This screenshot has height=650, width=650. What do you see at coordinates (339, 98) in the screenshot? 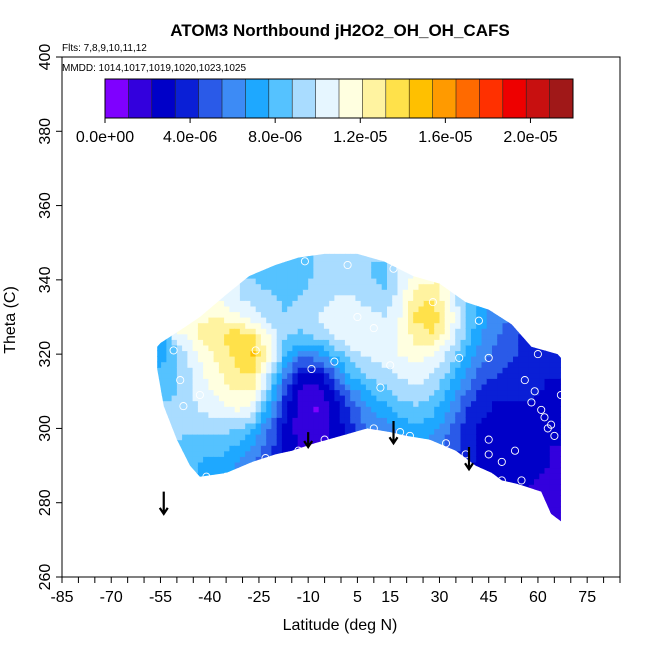
I see `colorbar-frame` at bounding box center [339, 98].